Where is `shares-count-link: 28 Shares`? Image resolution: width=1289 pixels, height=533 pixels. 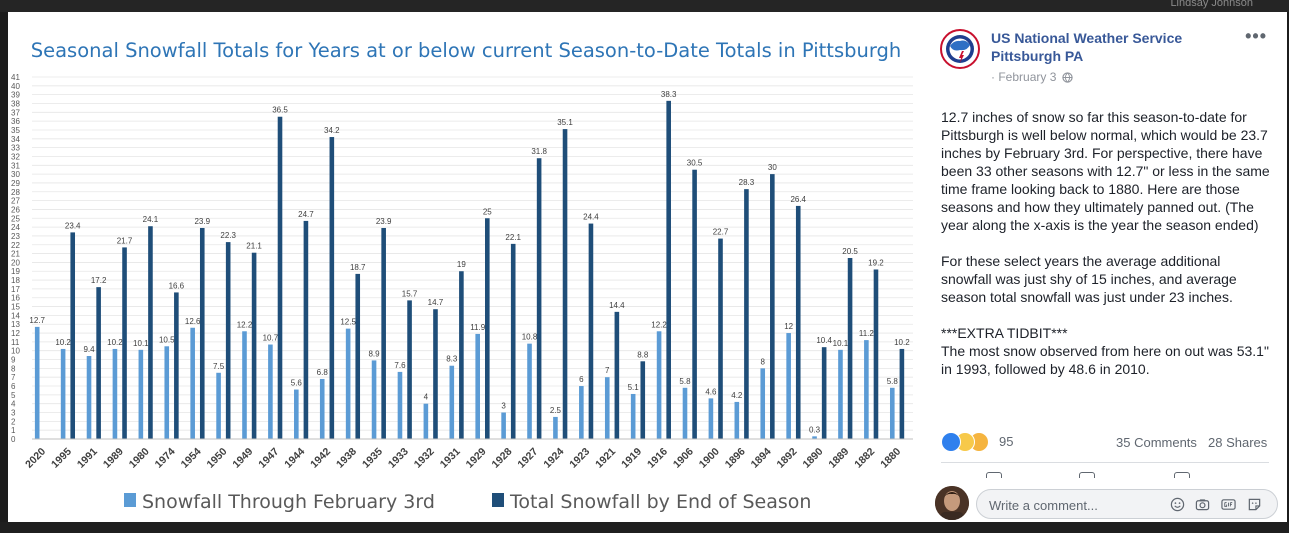 shares-count-link: 28 Shares is located at coordinates (1238, 442).